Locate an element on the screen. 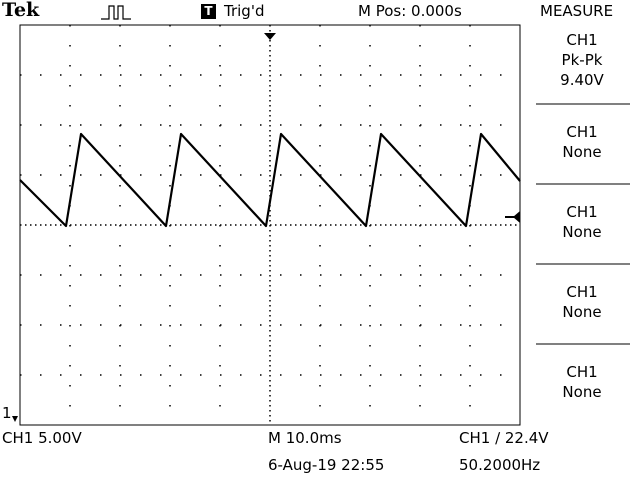 The height and width of the screenshot is (480, 640). trigger-readout: CH1 ∕ 22.4V is located at coordinates (504, 438).